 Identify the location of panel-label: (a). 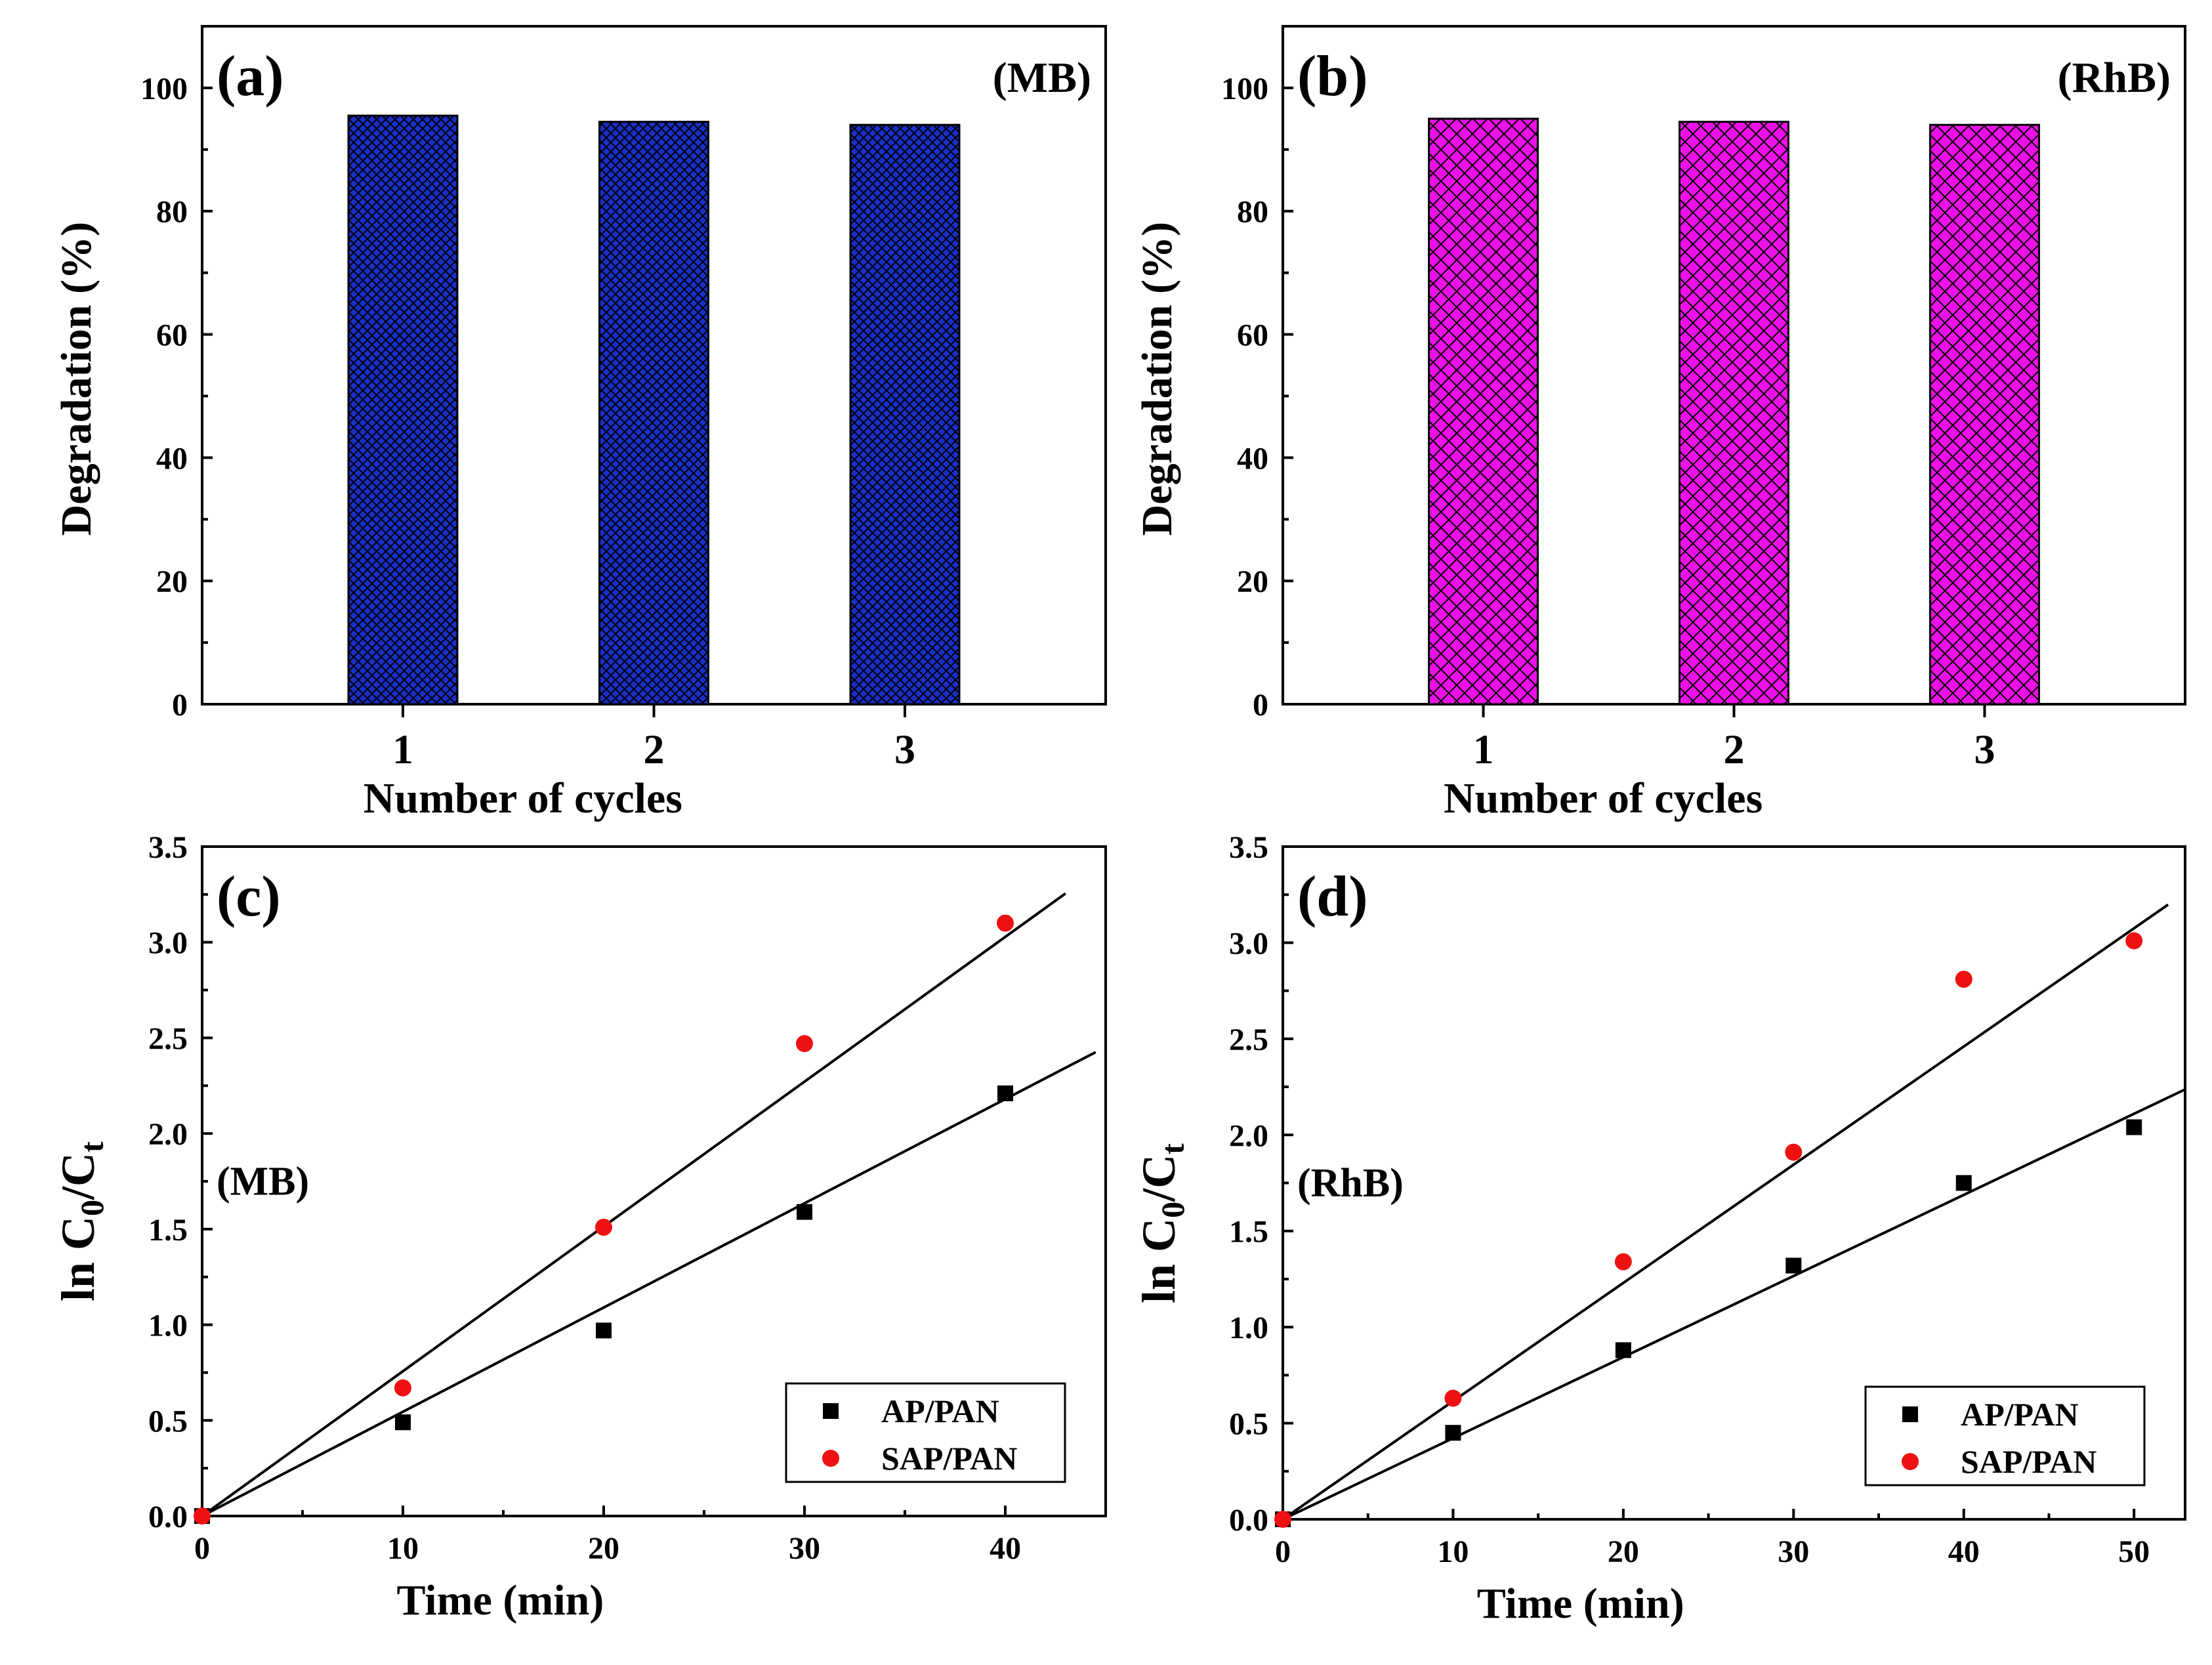
(250, 76).